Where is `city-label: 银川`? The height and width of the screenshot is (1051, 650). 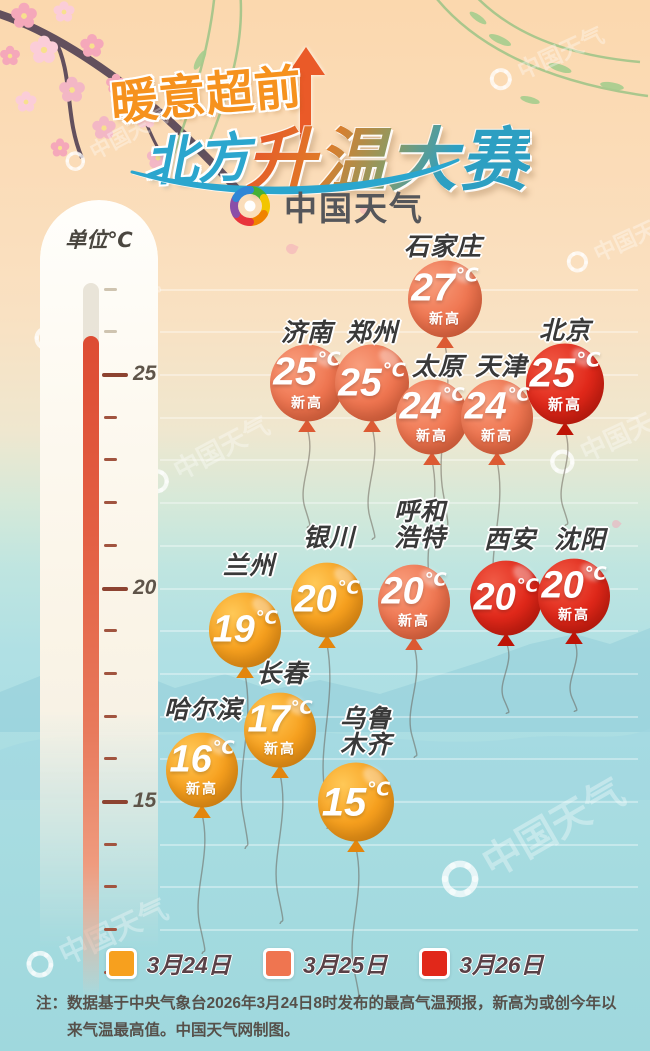
city-label: 银川 is located at coordinates (329, 537).